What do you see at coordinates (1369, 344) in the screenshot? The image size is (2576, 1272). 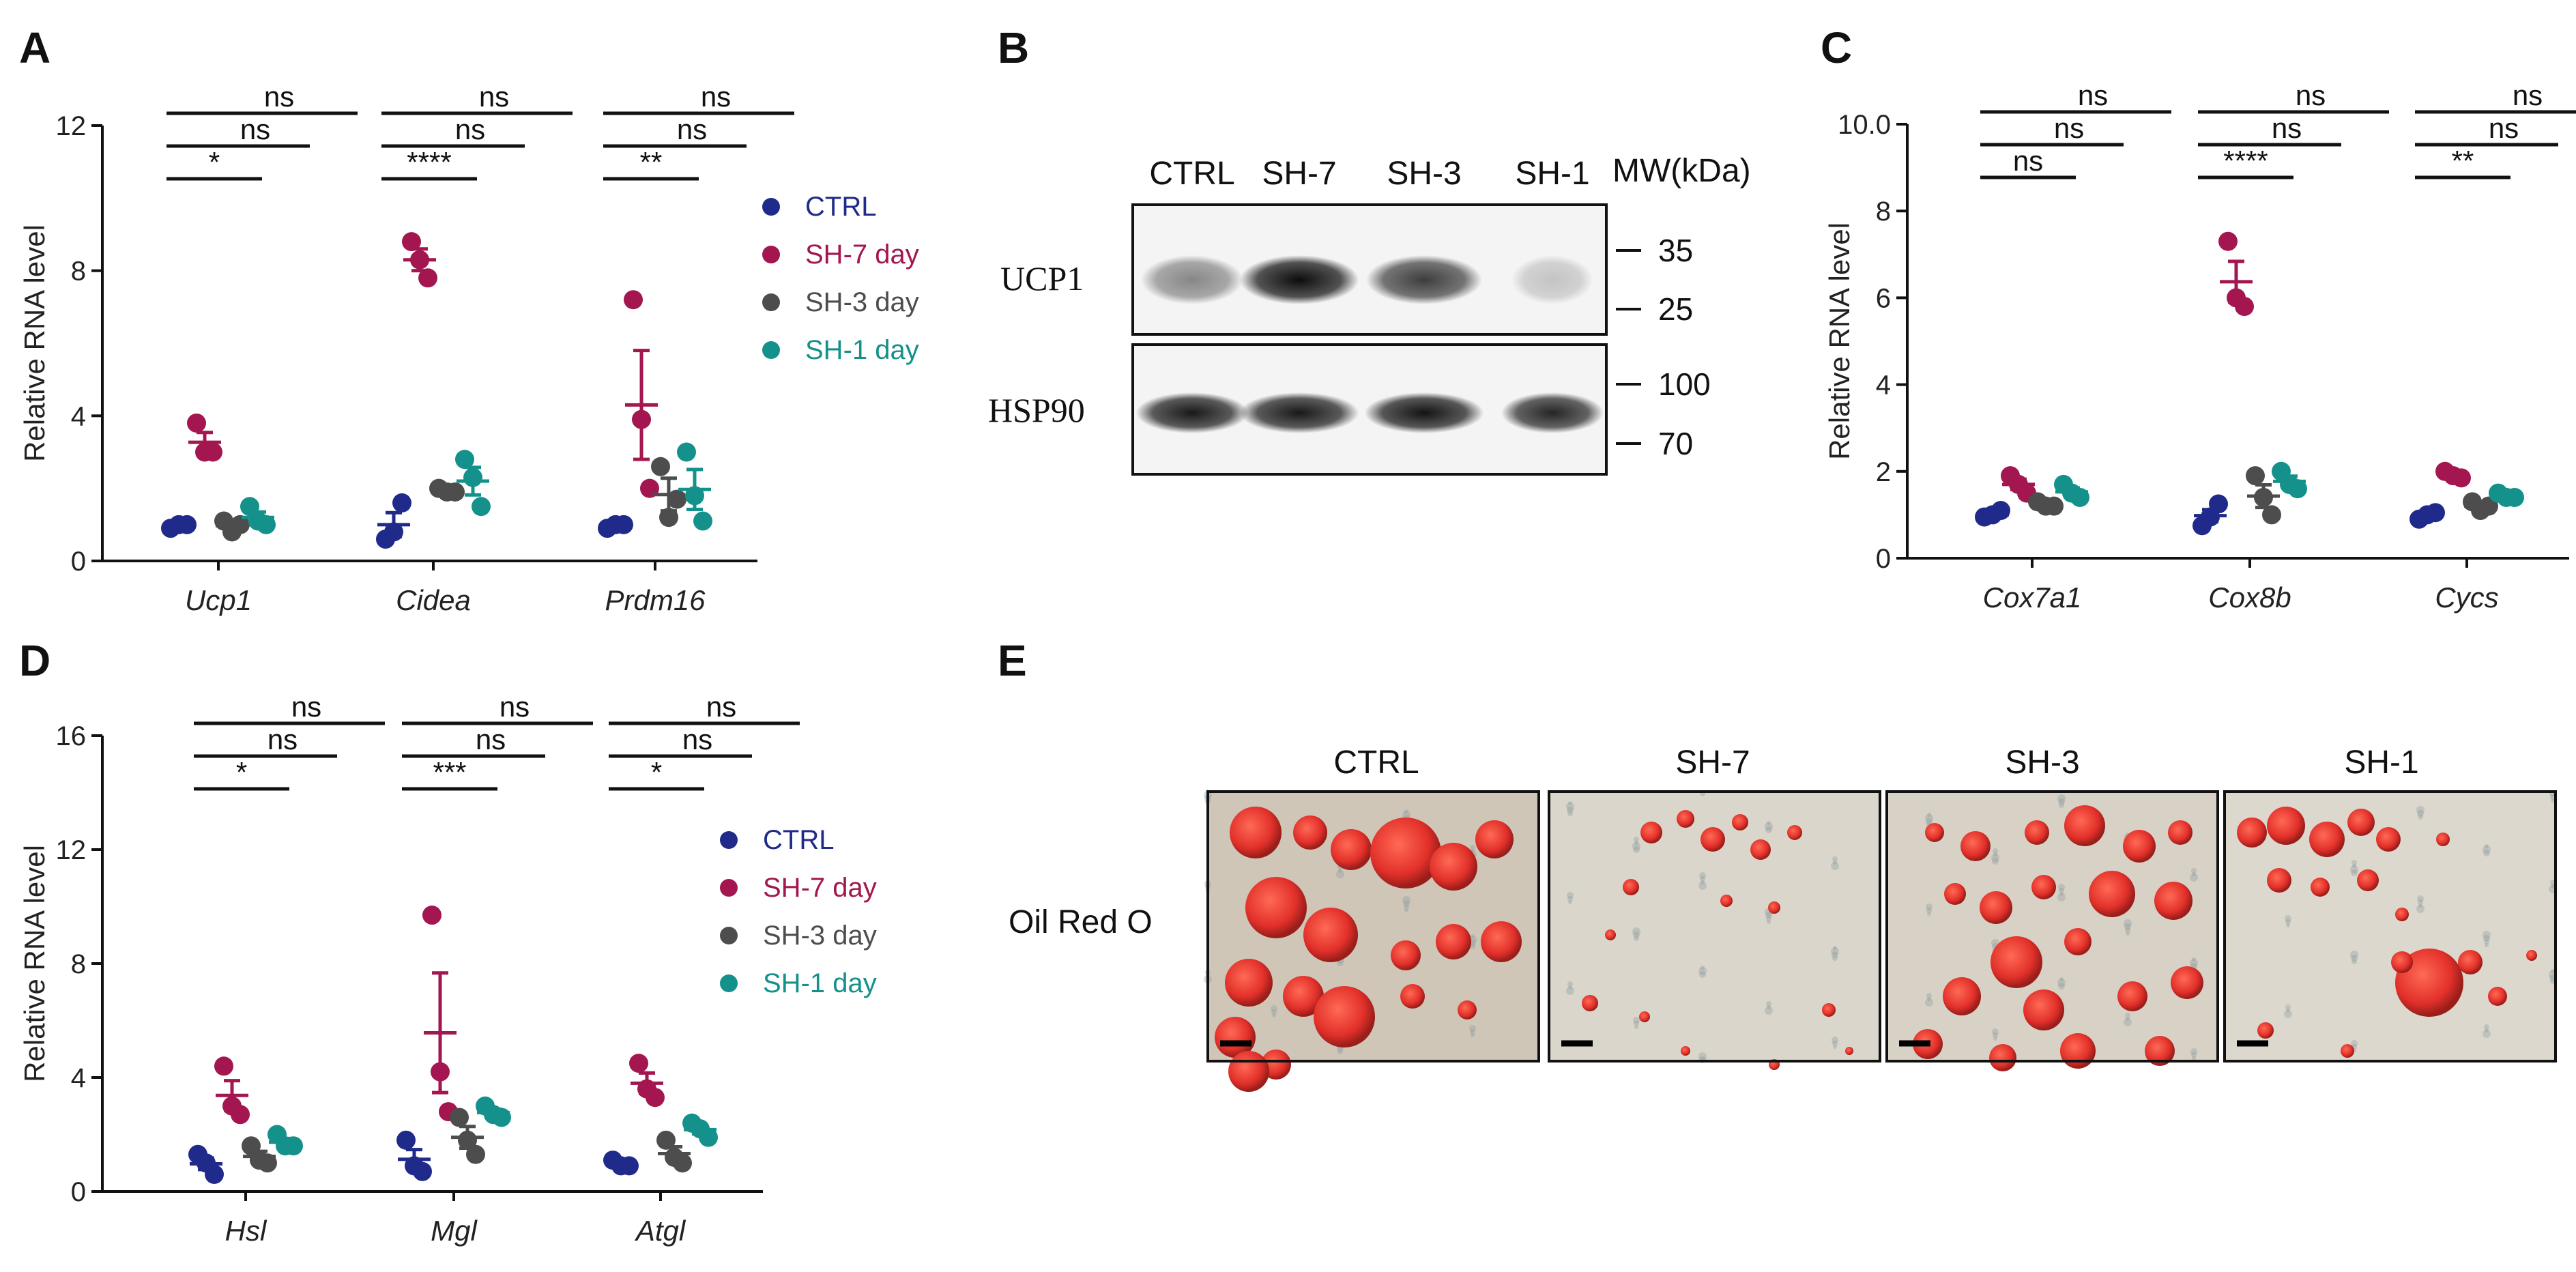 I see `blot-bands` at bounding box center [1369, 344].